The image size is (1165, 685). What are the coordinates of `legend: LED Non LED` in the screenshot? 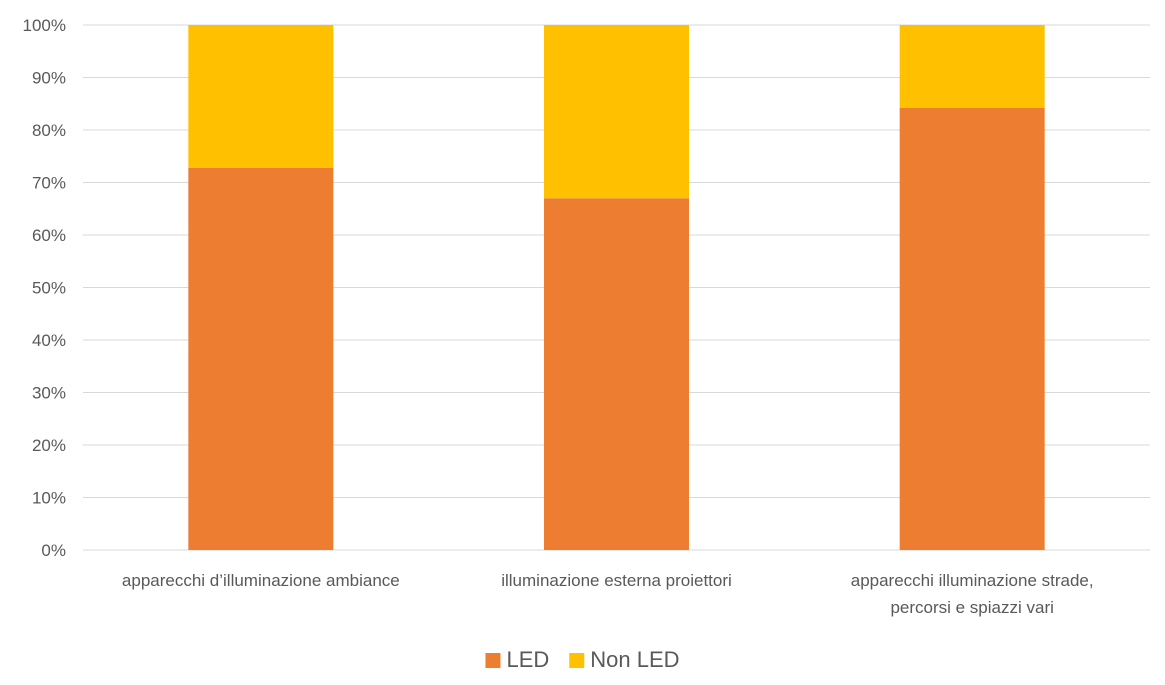 It's located at (582, 659).